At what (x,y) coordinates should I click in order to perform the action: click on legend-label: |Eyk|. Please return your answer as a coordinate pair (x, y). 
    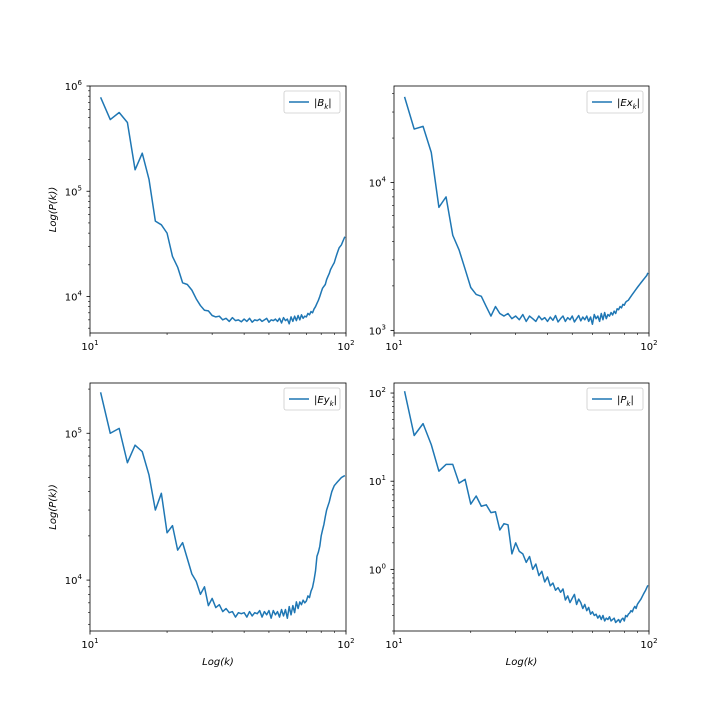
    Looking at the image, I should click on (325, 401).